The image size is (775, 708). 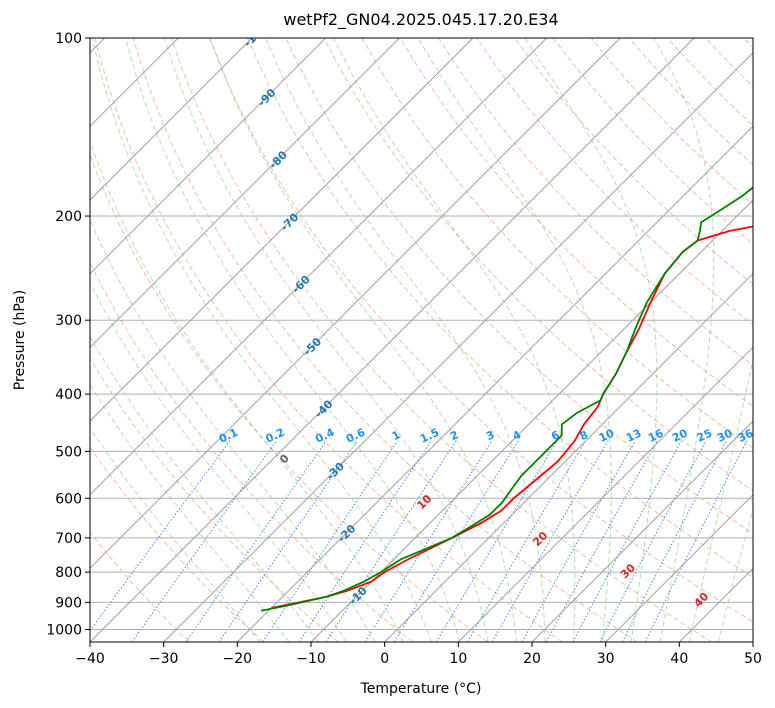 What do you see at coordinates (421, 689) in the screenshot?
I see `x-axis-label: Temperature (°C)` at bounding box center [421, 689].